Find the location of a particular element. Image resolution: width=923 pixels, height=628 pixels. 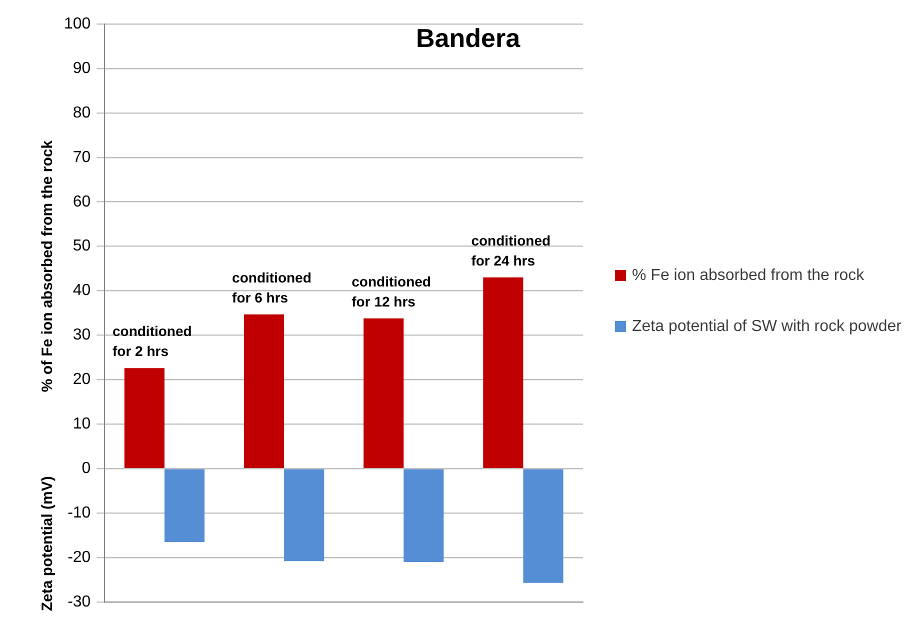

y-tick-label: 40 is located at coordinates (81, 291).